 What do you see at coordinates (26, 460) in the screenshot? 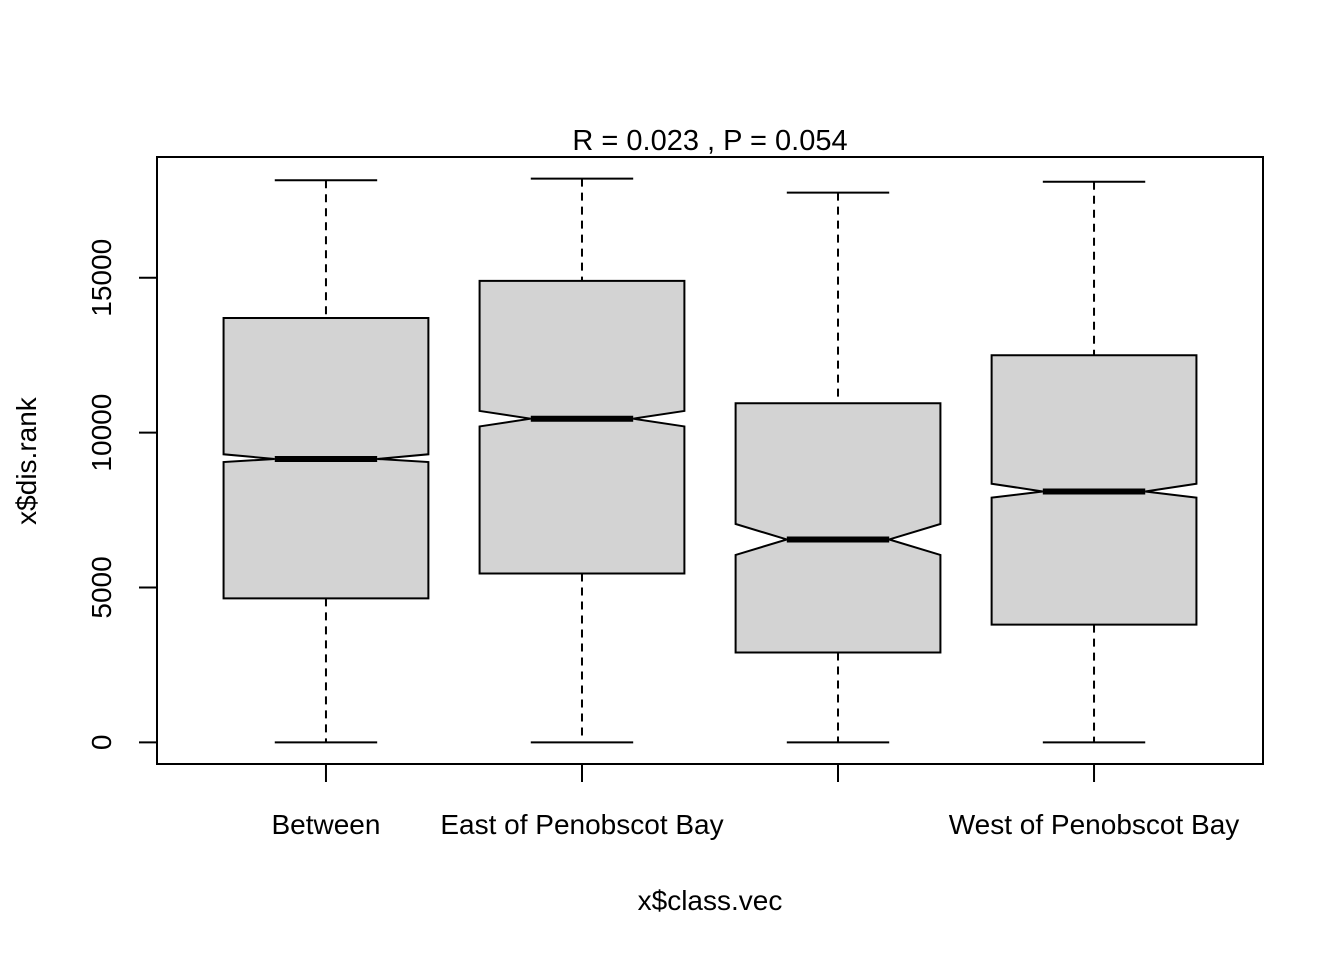
I see `y-axis-label: x$dis.rank` at bounding box center [26, 460].